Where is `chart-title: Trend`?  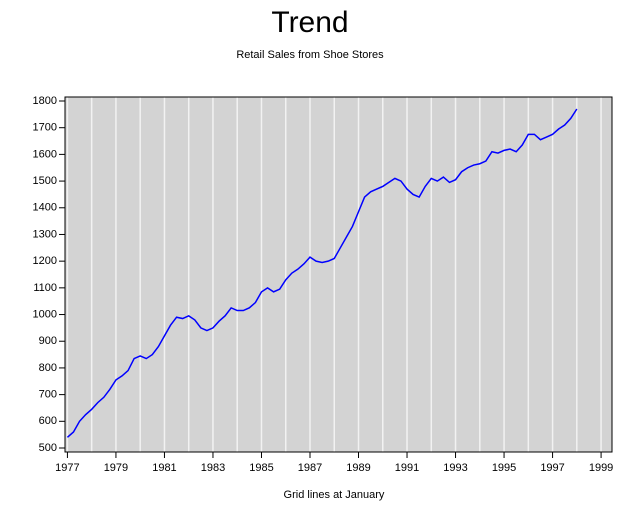
chart-title: Trend is located at coordinates (309, 22).